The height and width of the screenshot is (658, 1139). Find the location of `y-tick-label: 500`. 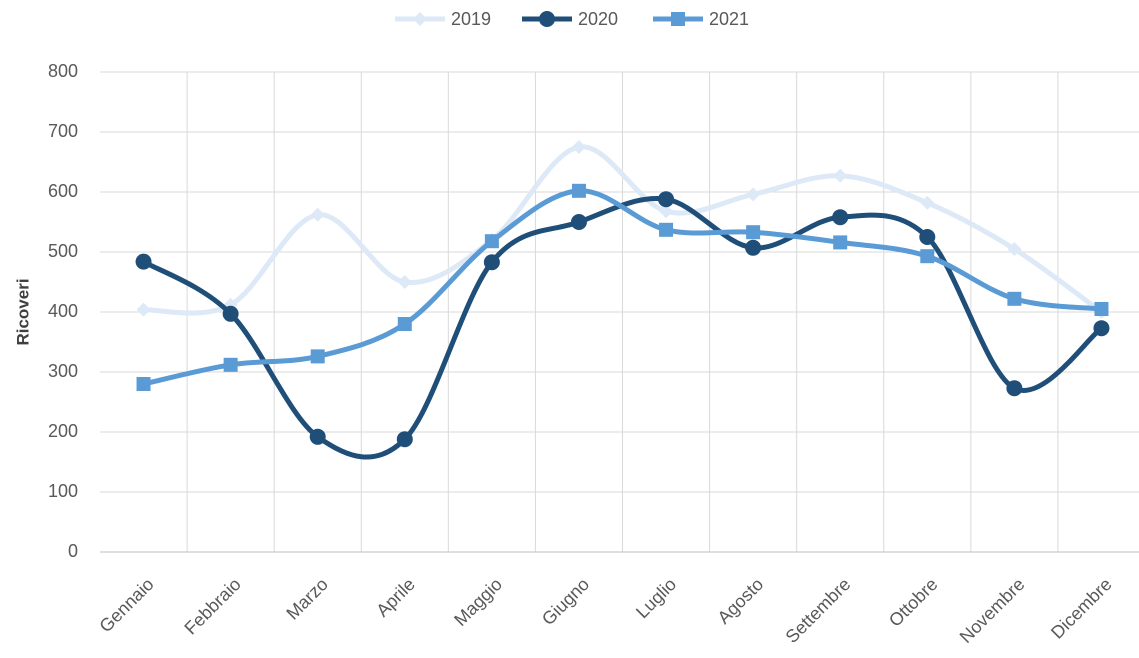

y-tick-label: 500 is located at coordinates (63, 251).